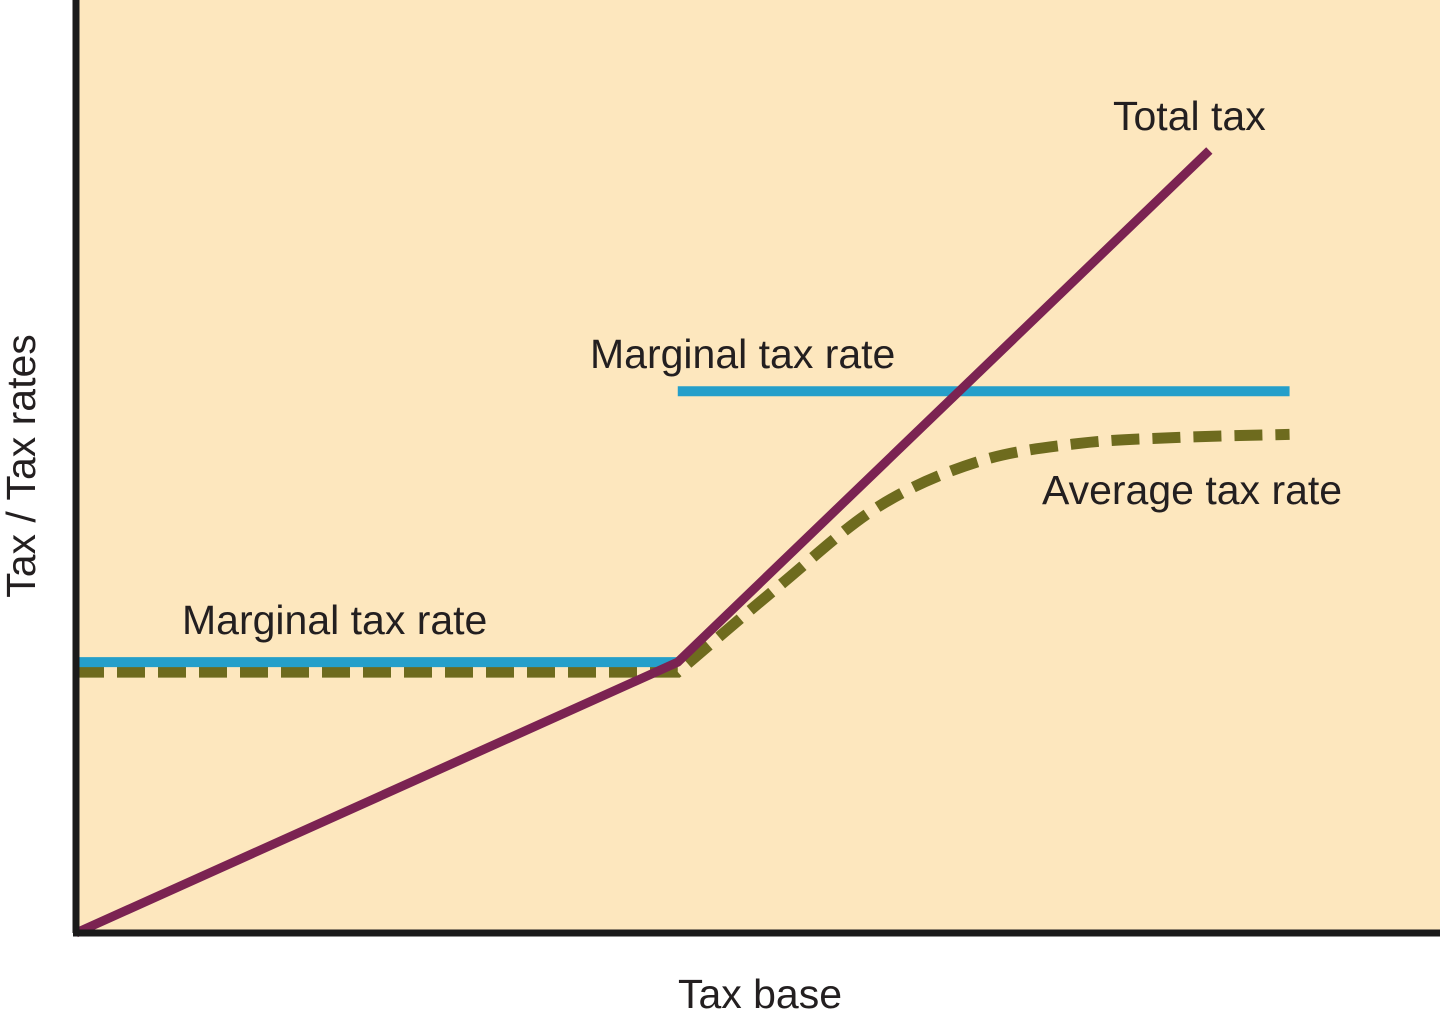 The width and height of the screenshot is (1440, 1010). I want to click on label-marginal-tax-rate-upper: Marginal tax rate, so click(742, 354).